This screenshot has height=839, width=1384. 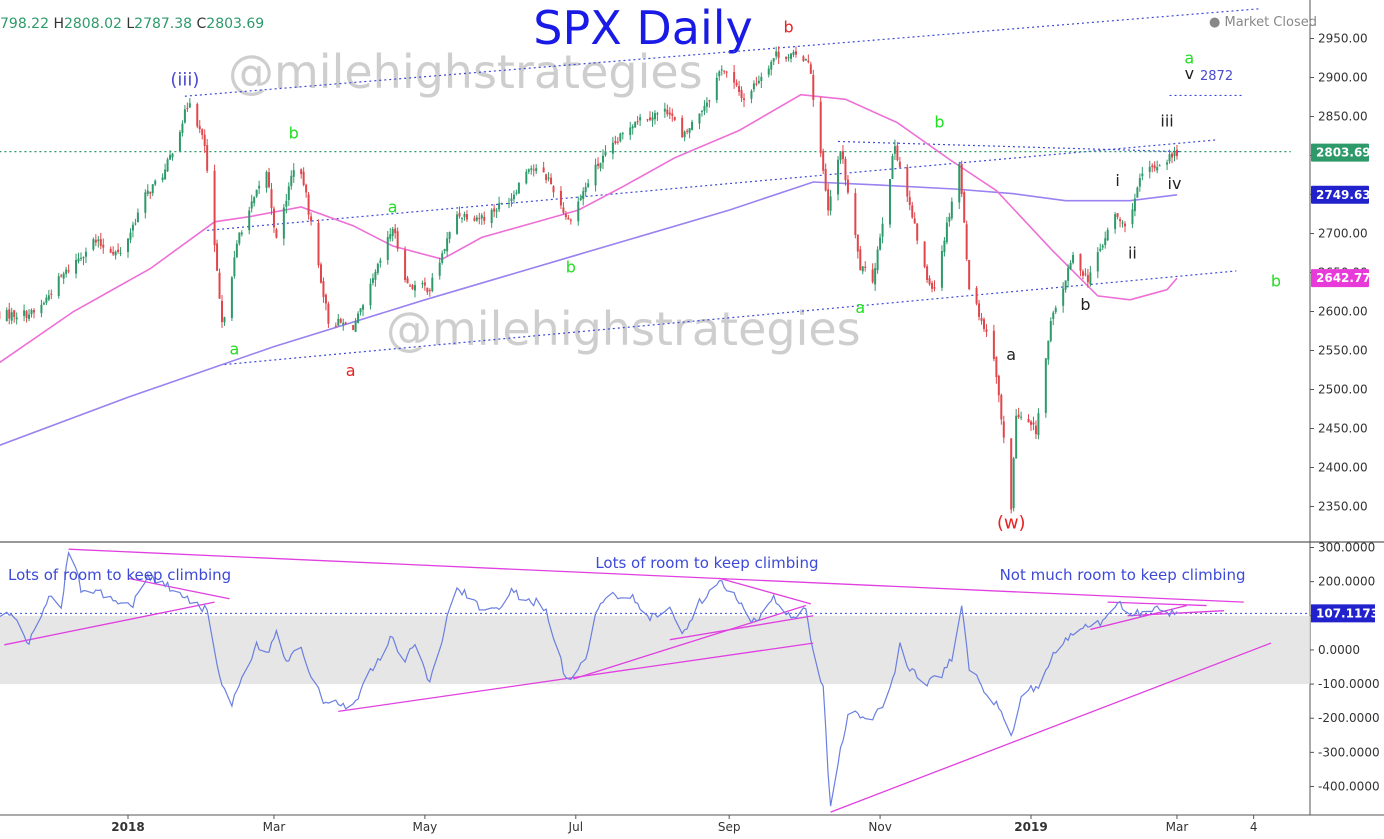 What do you see at coordinates (424, 827) in the screenshot?
I see `time-tick-label: May` at bounding box center [424, 827].